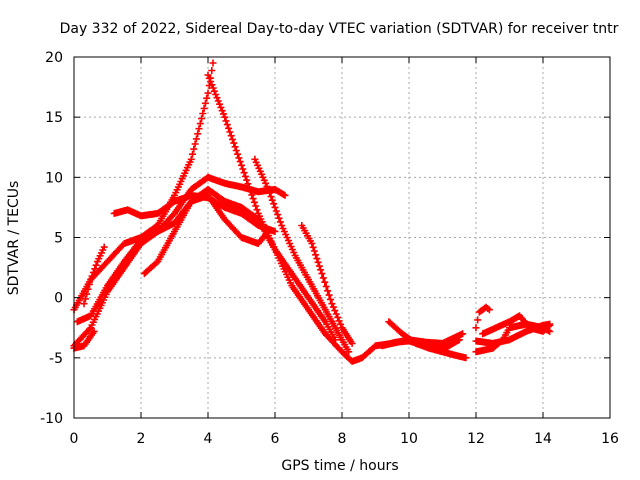  Describe the element at coordinates (58, 299) in the screenshot. I see `y-tick-label: 0` at that location.